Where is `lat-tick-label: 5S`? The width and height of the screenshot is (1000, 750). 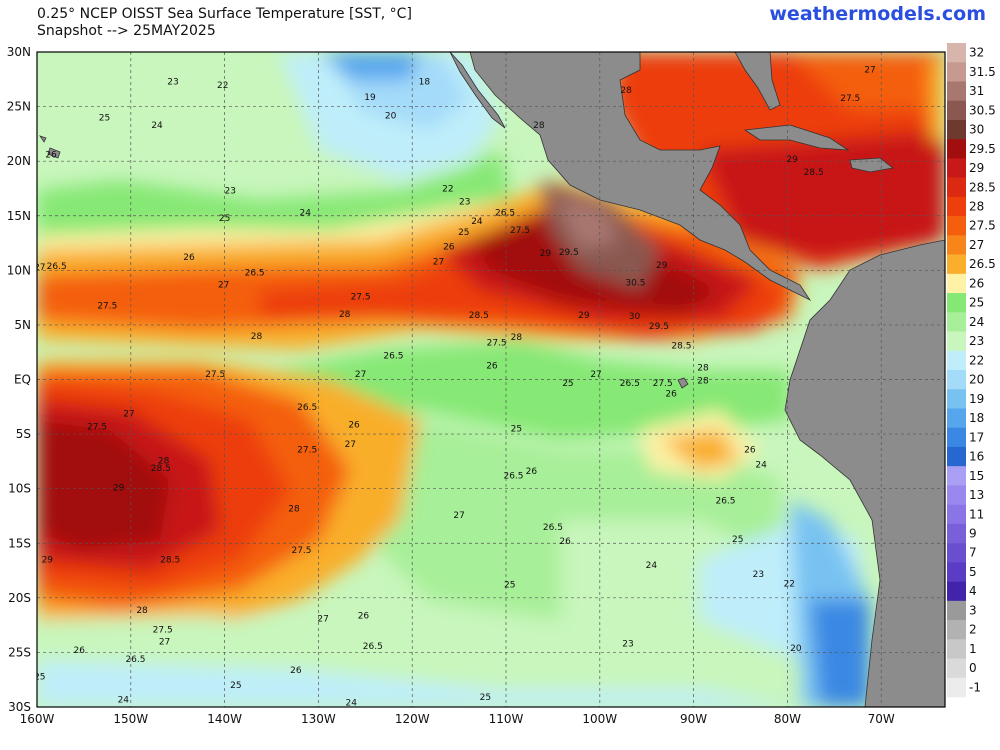 lat-tick-label: 5S is located at coordinates (23, 434).